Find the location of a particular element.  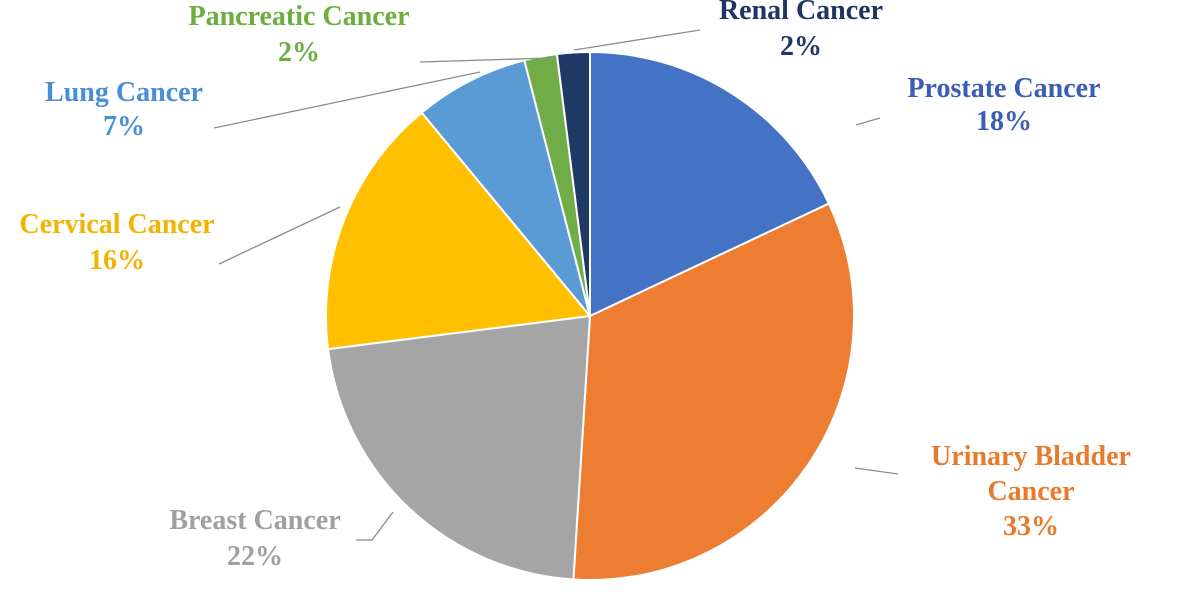

data-label-value: 18% is located at coordinates (1004, 121).